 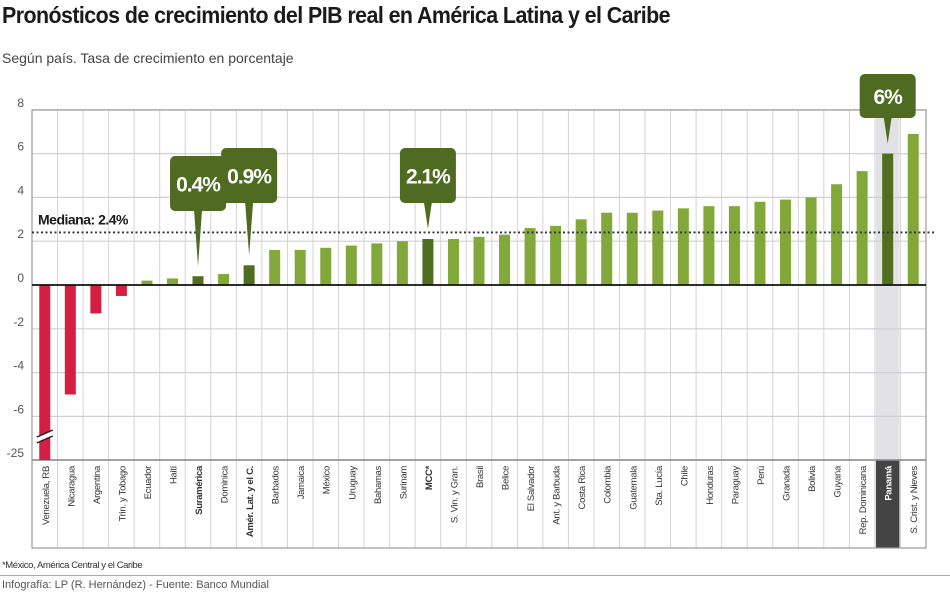 What do you see at coordinates (837, 234) in the screenshot?
I see `bar-guyana` at bounding box center [837, 234].